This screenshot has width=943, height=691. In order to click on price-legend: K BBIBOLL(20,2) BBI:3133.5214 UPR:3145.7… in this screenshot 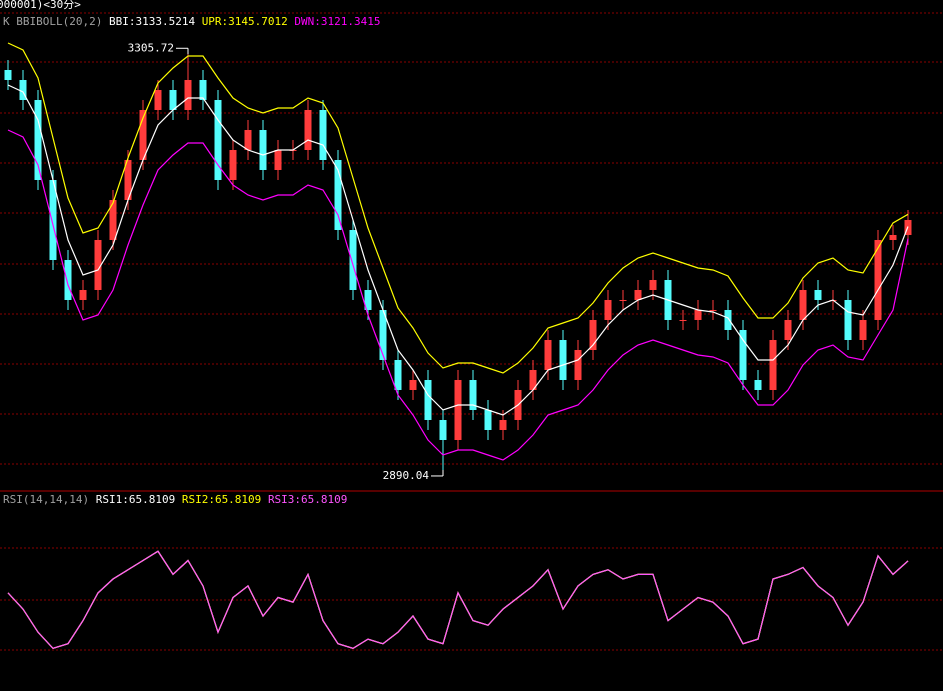, I will do `click(192, 21)`.